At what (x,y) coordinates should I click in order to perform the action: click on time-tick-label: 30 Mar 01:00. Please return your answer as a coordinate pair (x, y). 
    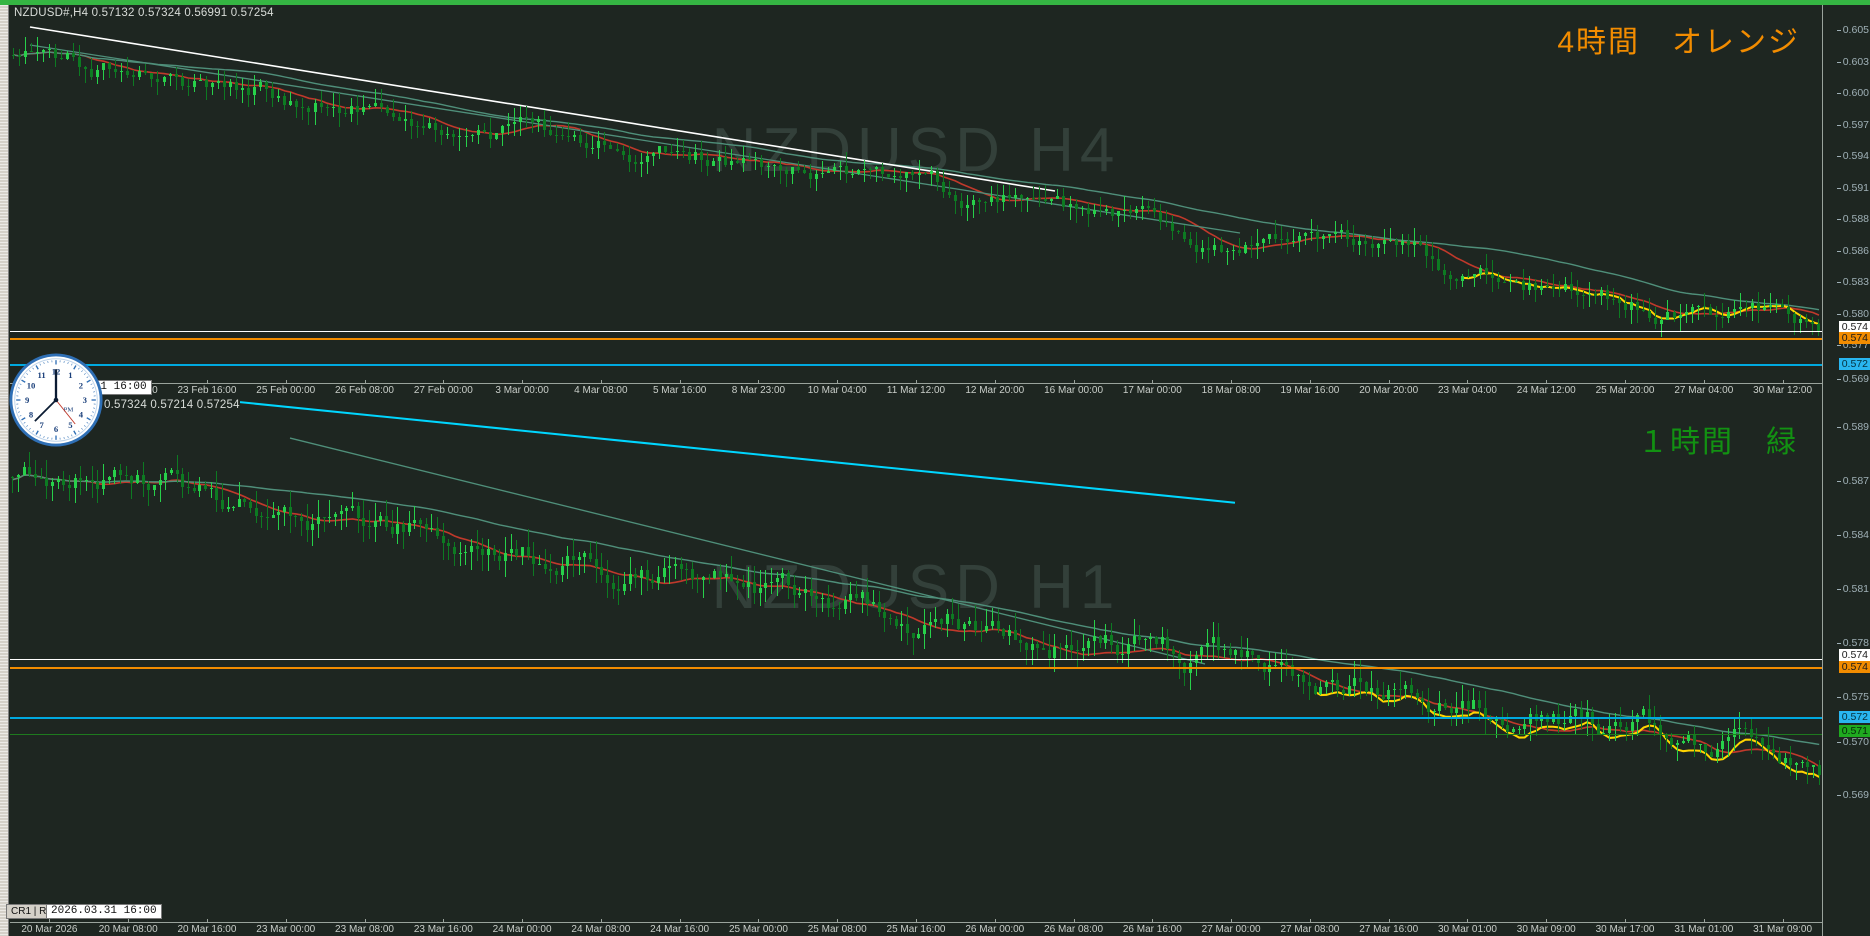
    Looking at the image, I should click on (1467, 929).